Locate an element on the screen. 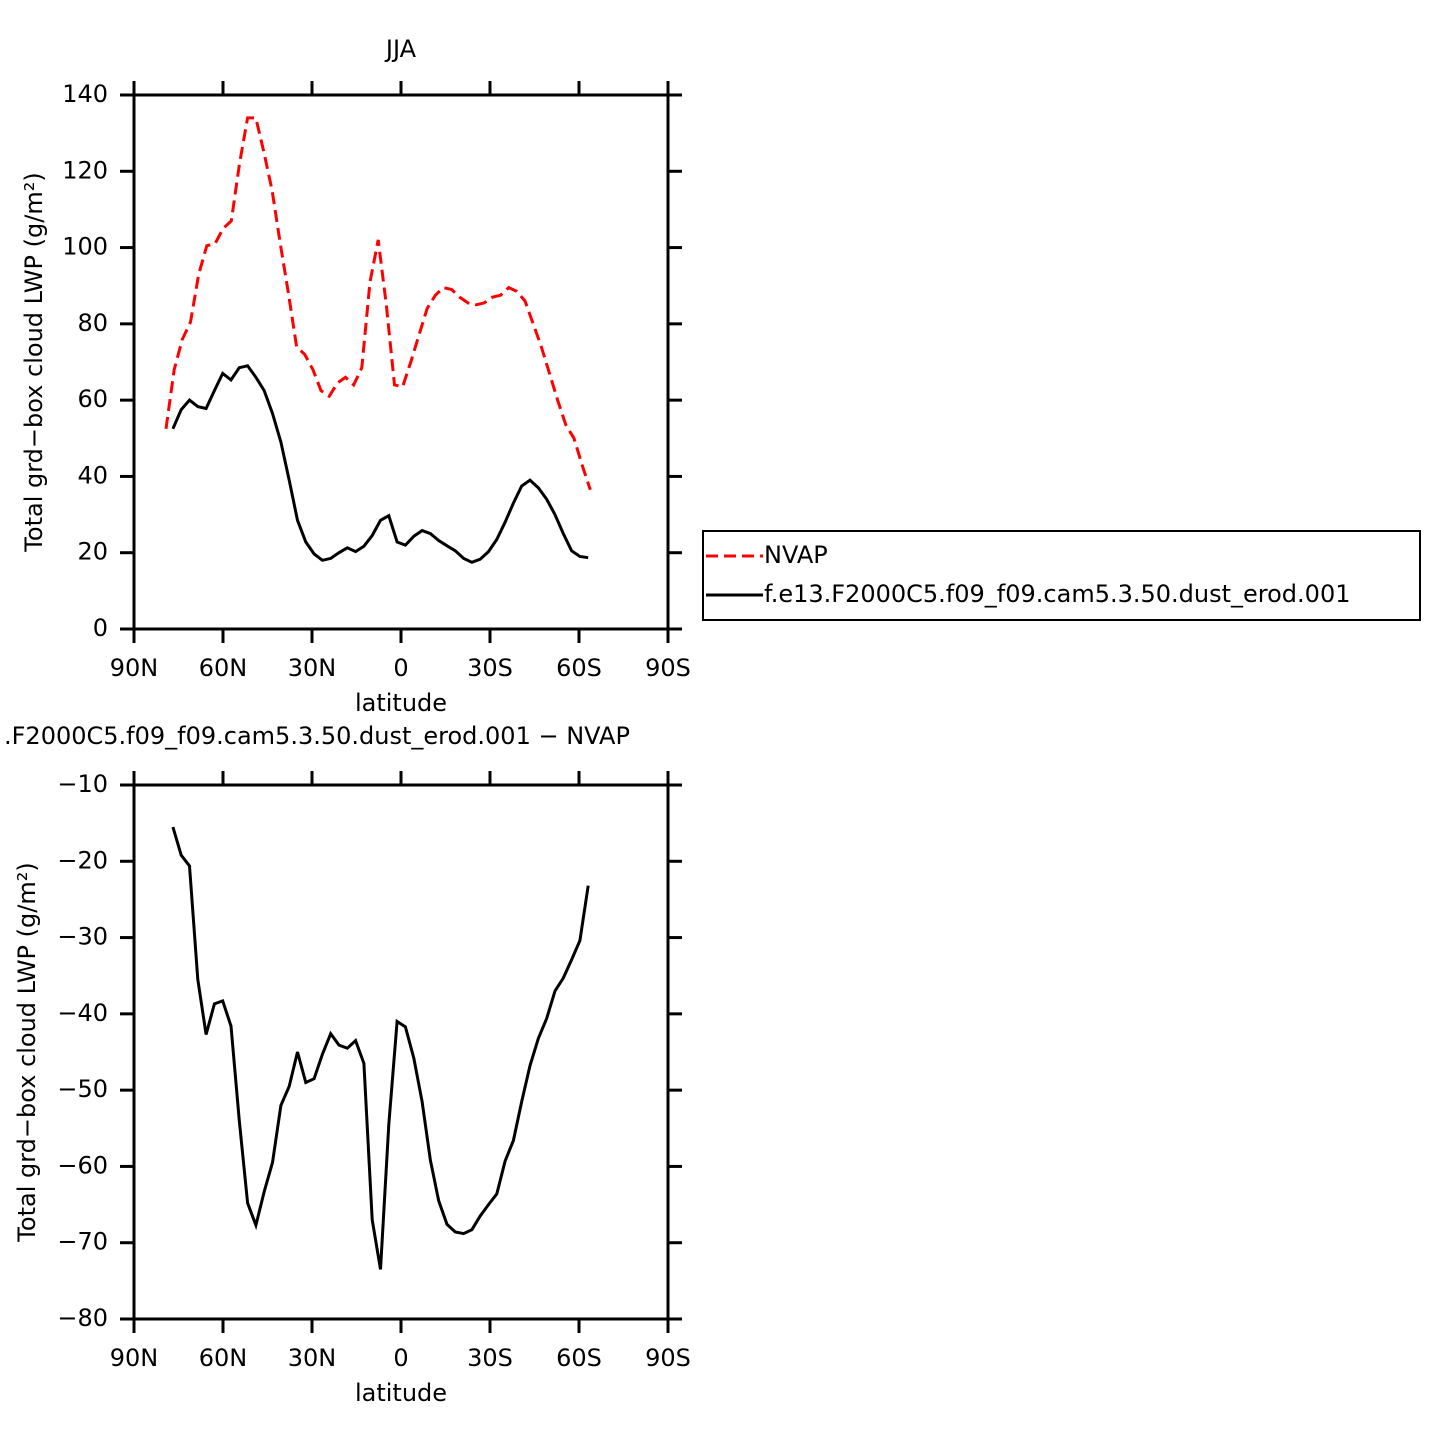 This screenshot has height=1441, width=1441. y-tick-label: 40 is located at coordinates (92, 475).